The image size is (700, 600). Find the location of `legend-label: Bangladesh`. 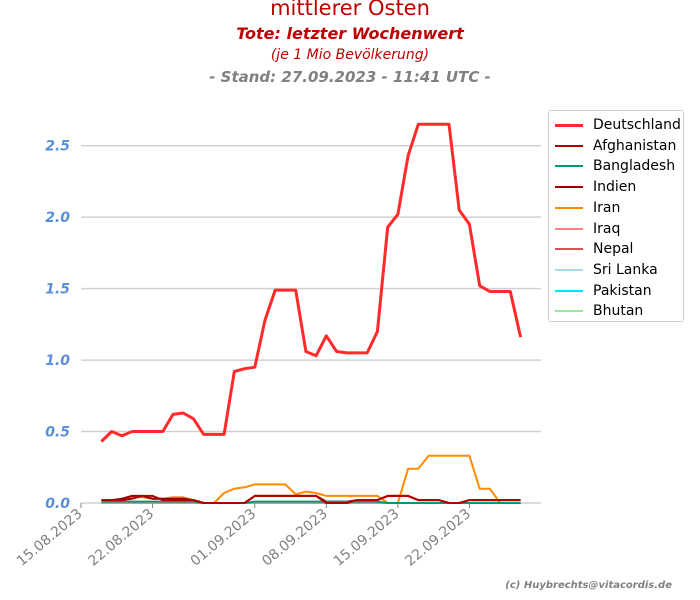

legend-label: Bangladesh is located at coordinates (634, 166).